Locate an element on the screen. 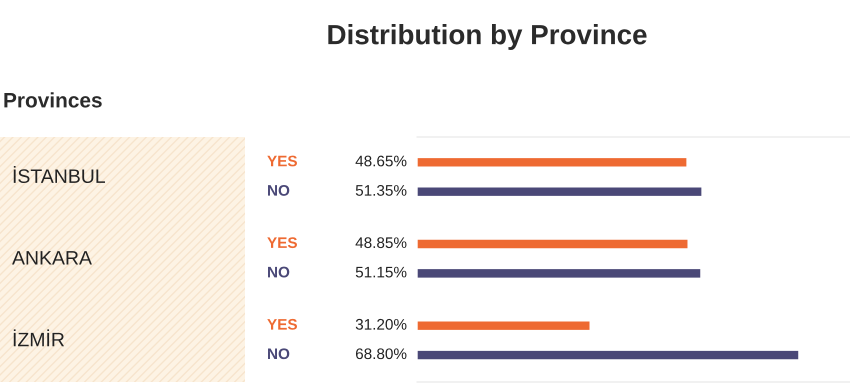 This screenshot has width=850, height=385. data-label: 68.80% is located at coordinates (381, 354).